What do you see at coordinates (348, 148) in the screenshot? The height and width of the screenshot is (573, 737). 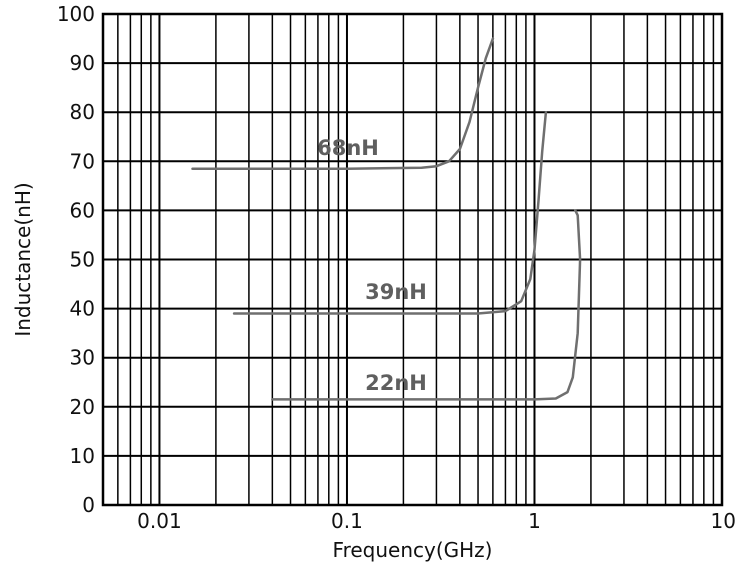 I see `series-label-68nh: 68nH` at bounding box center [348, 148].